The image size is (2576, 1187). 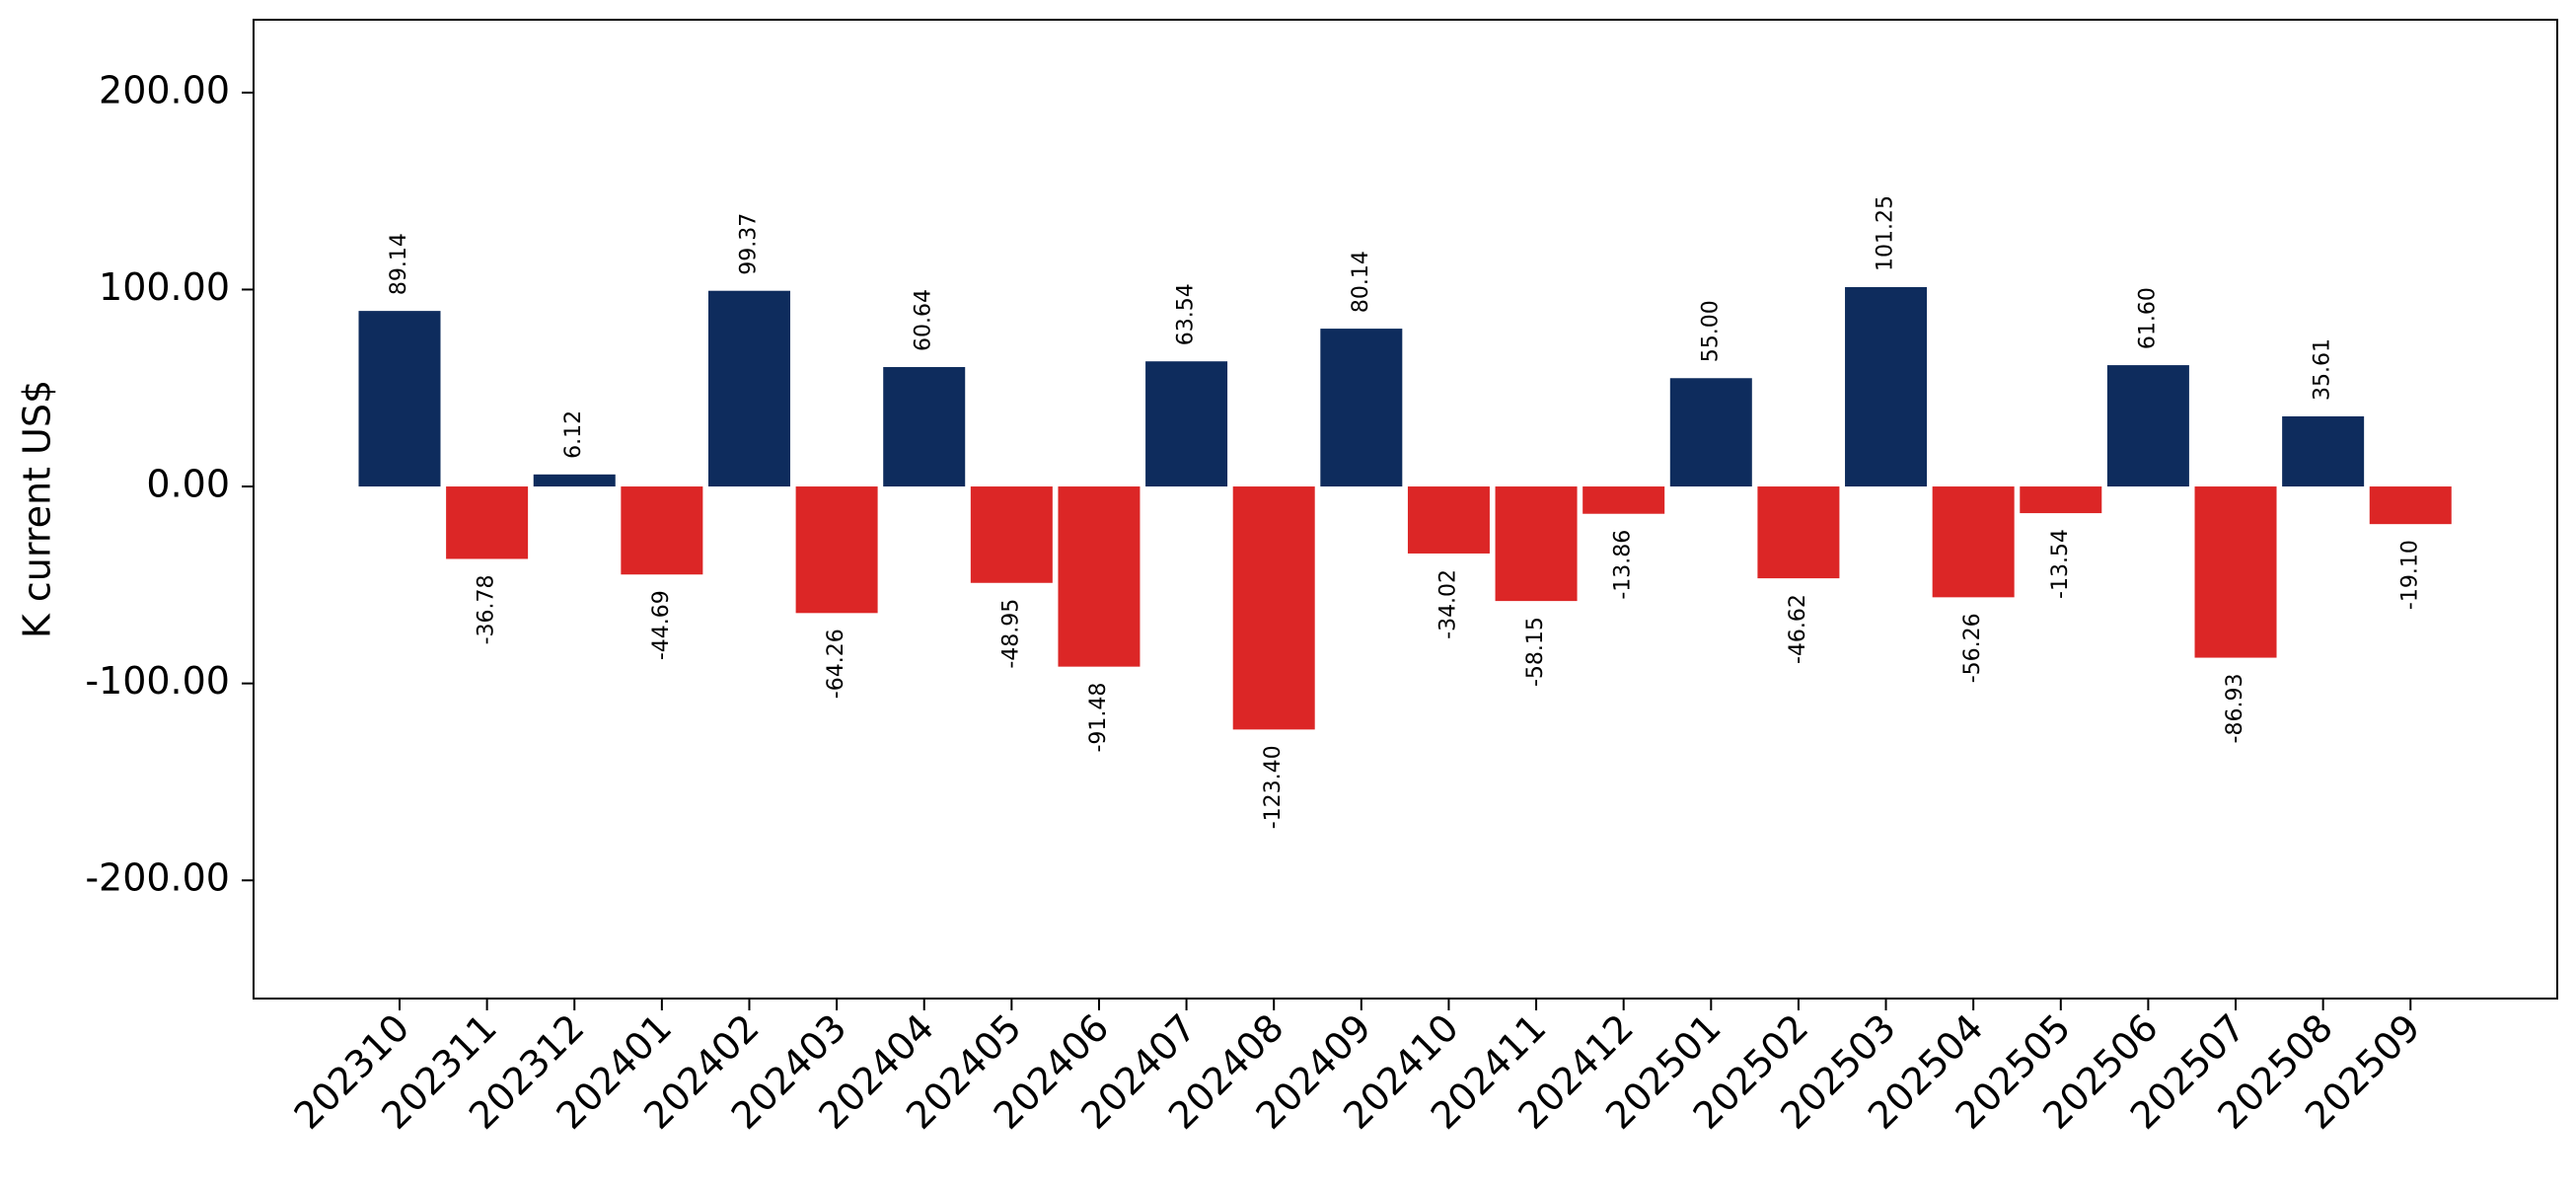 What do you see at coordinates (37, 509) in the screenshot?
I see `y-axis-label: K current US$` at bounding box center [37, 509].